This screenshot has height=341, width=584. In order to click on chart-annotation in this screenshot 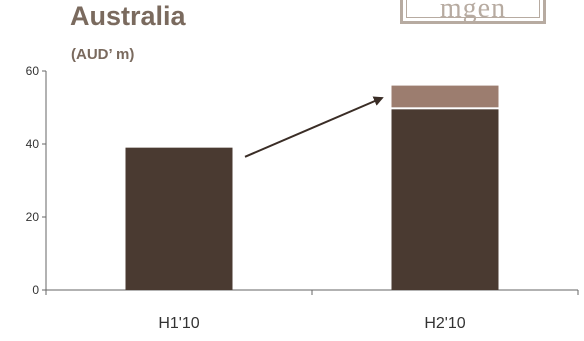, I will do `click(314, 127)`.